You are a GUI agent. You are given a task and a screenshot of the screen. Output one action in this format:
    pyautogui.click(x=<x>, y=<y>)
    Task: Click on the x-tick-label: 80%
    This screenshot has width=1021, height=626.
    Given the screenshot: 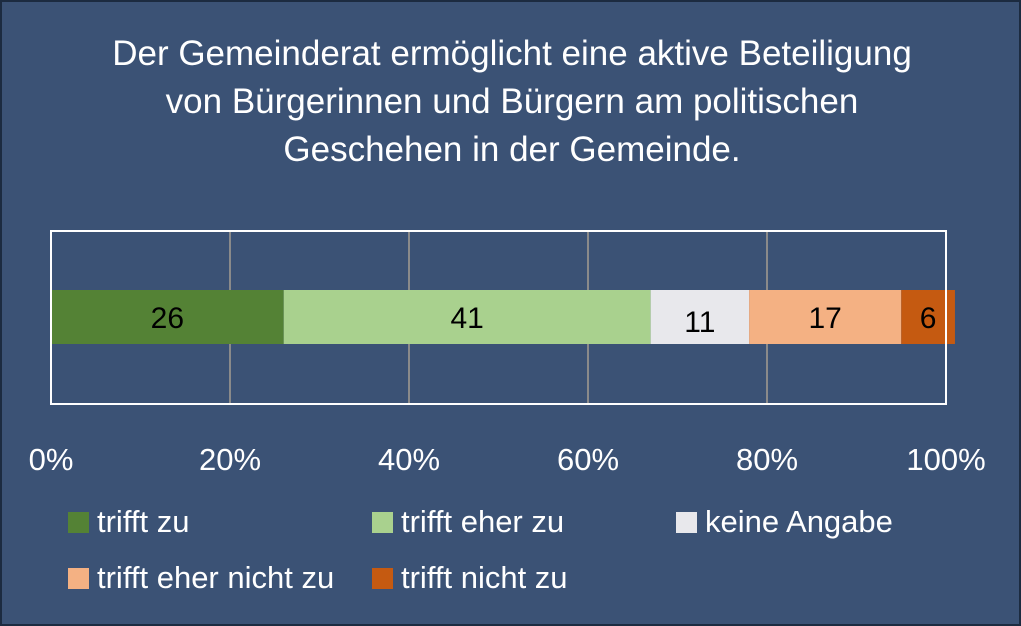 What is the action you would take?
    pyautogui.click(x=767, y=459)
    